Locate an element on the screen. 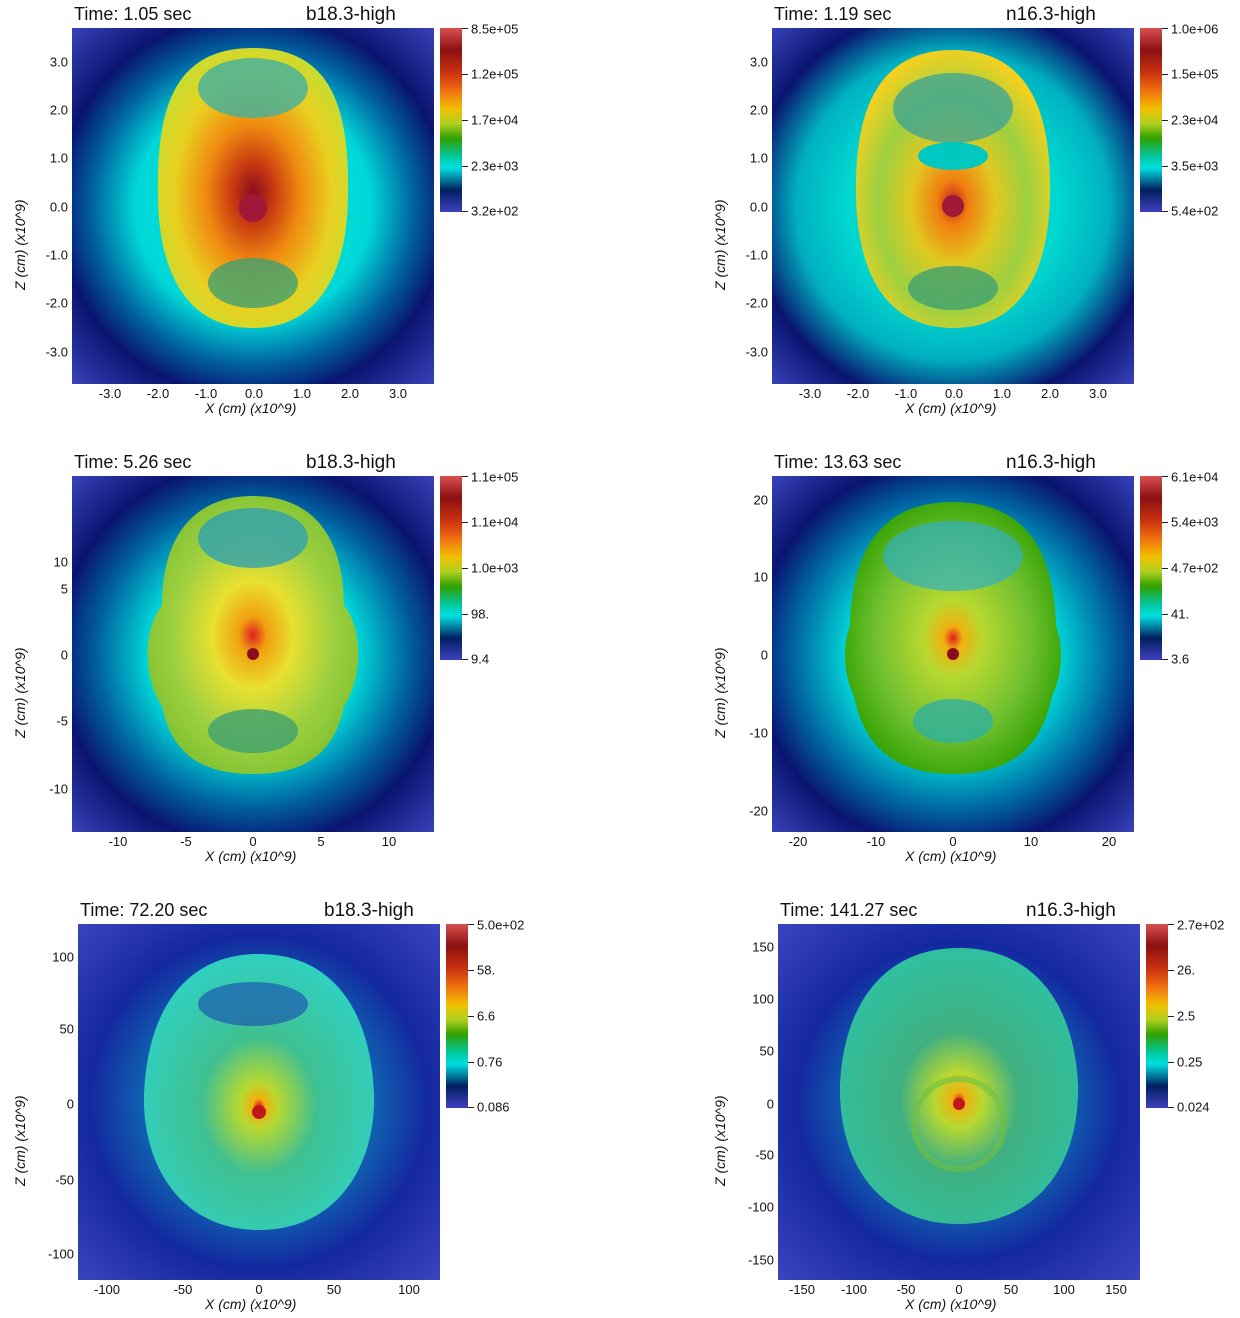 Image resolution: width=1240 pixels, height=1318 pixels. colorbar-label: 5.4e+02 is located at coordinates (1195, 211).